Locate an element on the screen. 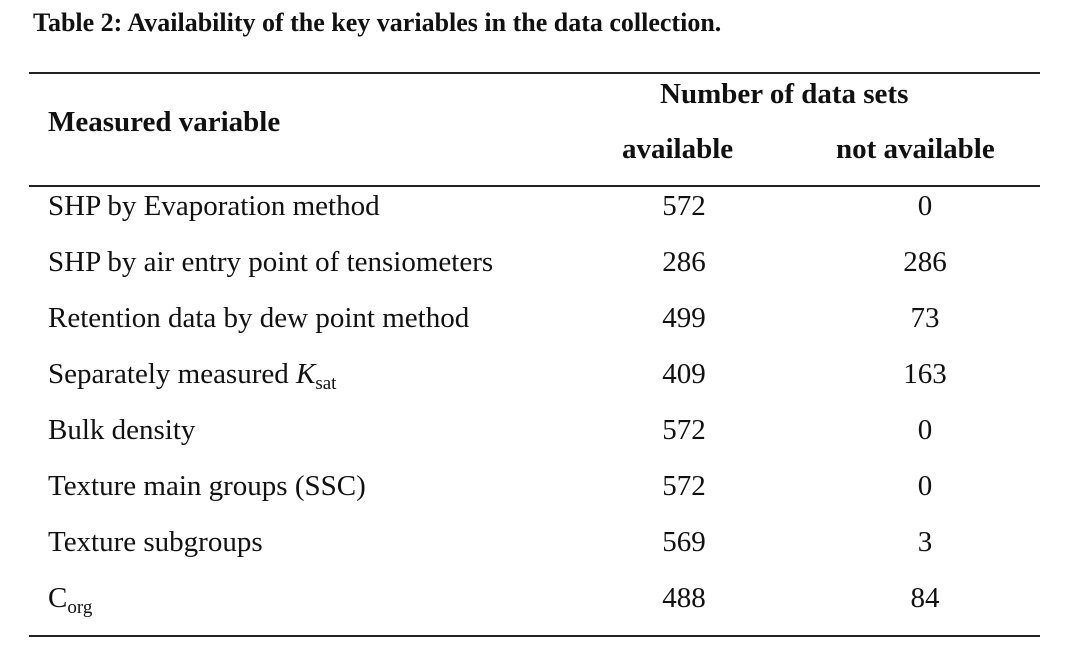 The image size is (1080, 672). row-variable-prefix: Separately measured is located at coordinates (172, 374).